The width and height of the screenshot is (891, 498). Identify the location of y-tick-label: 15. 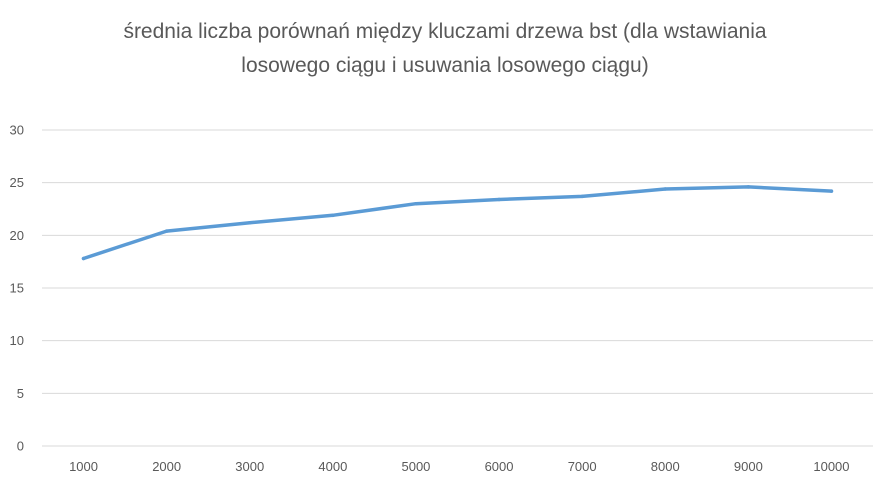
(17, 288).